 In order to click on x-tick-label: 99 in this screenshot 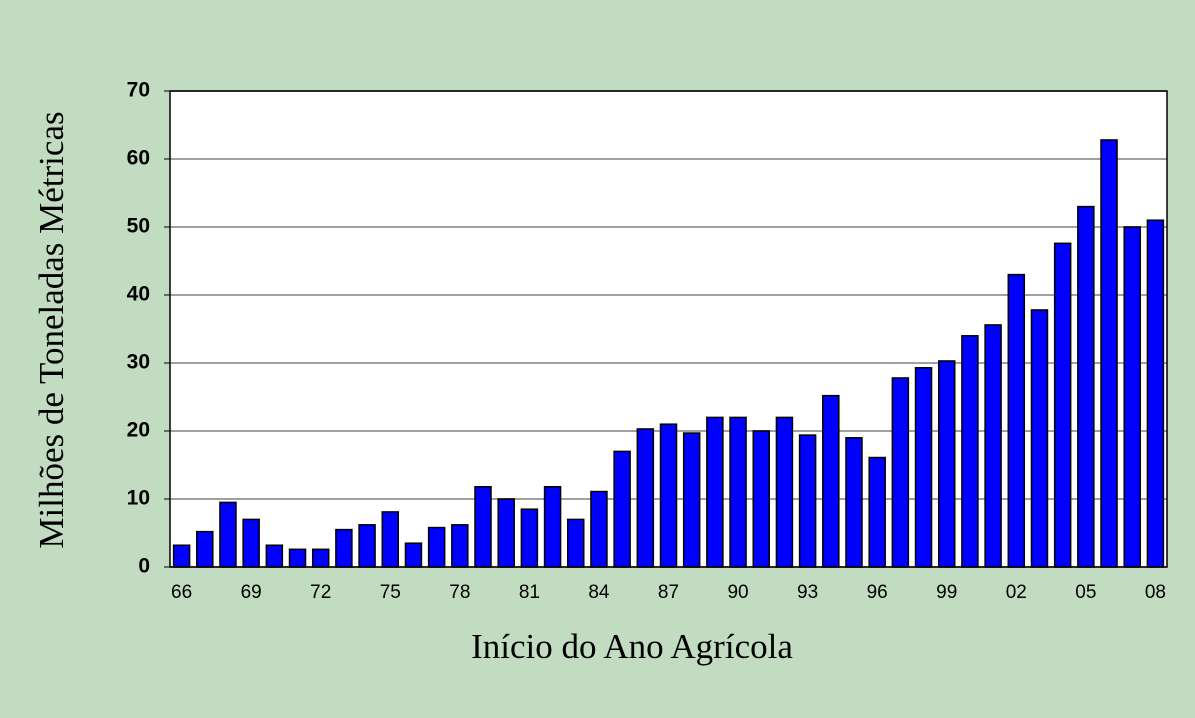, I will do `click(946, 592)`.